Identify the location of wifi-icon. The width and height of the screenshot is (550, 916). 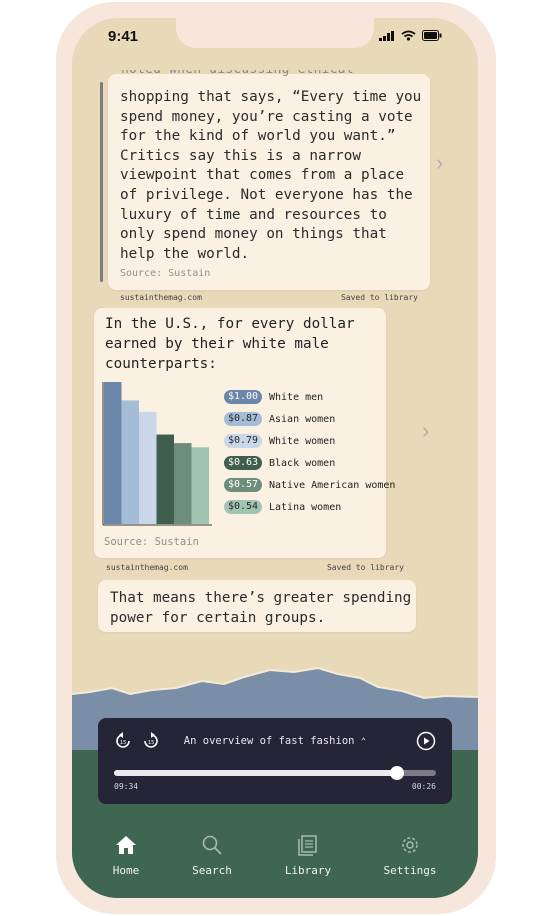
(408, 35).